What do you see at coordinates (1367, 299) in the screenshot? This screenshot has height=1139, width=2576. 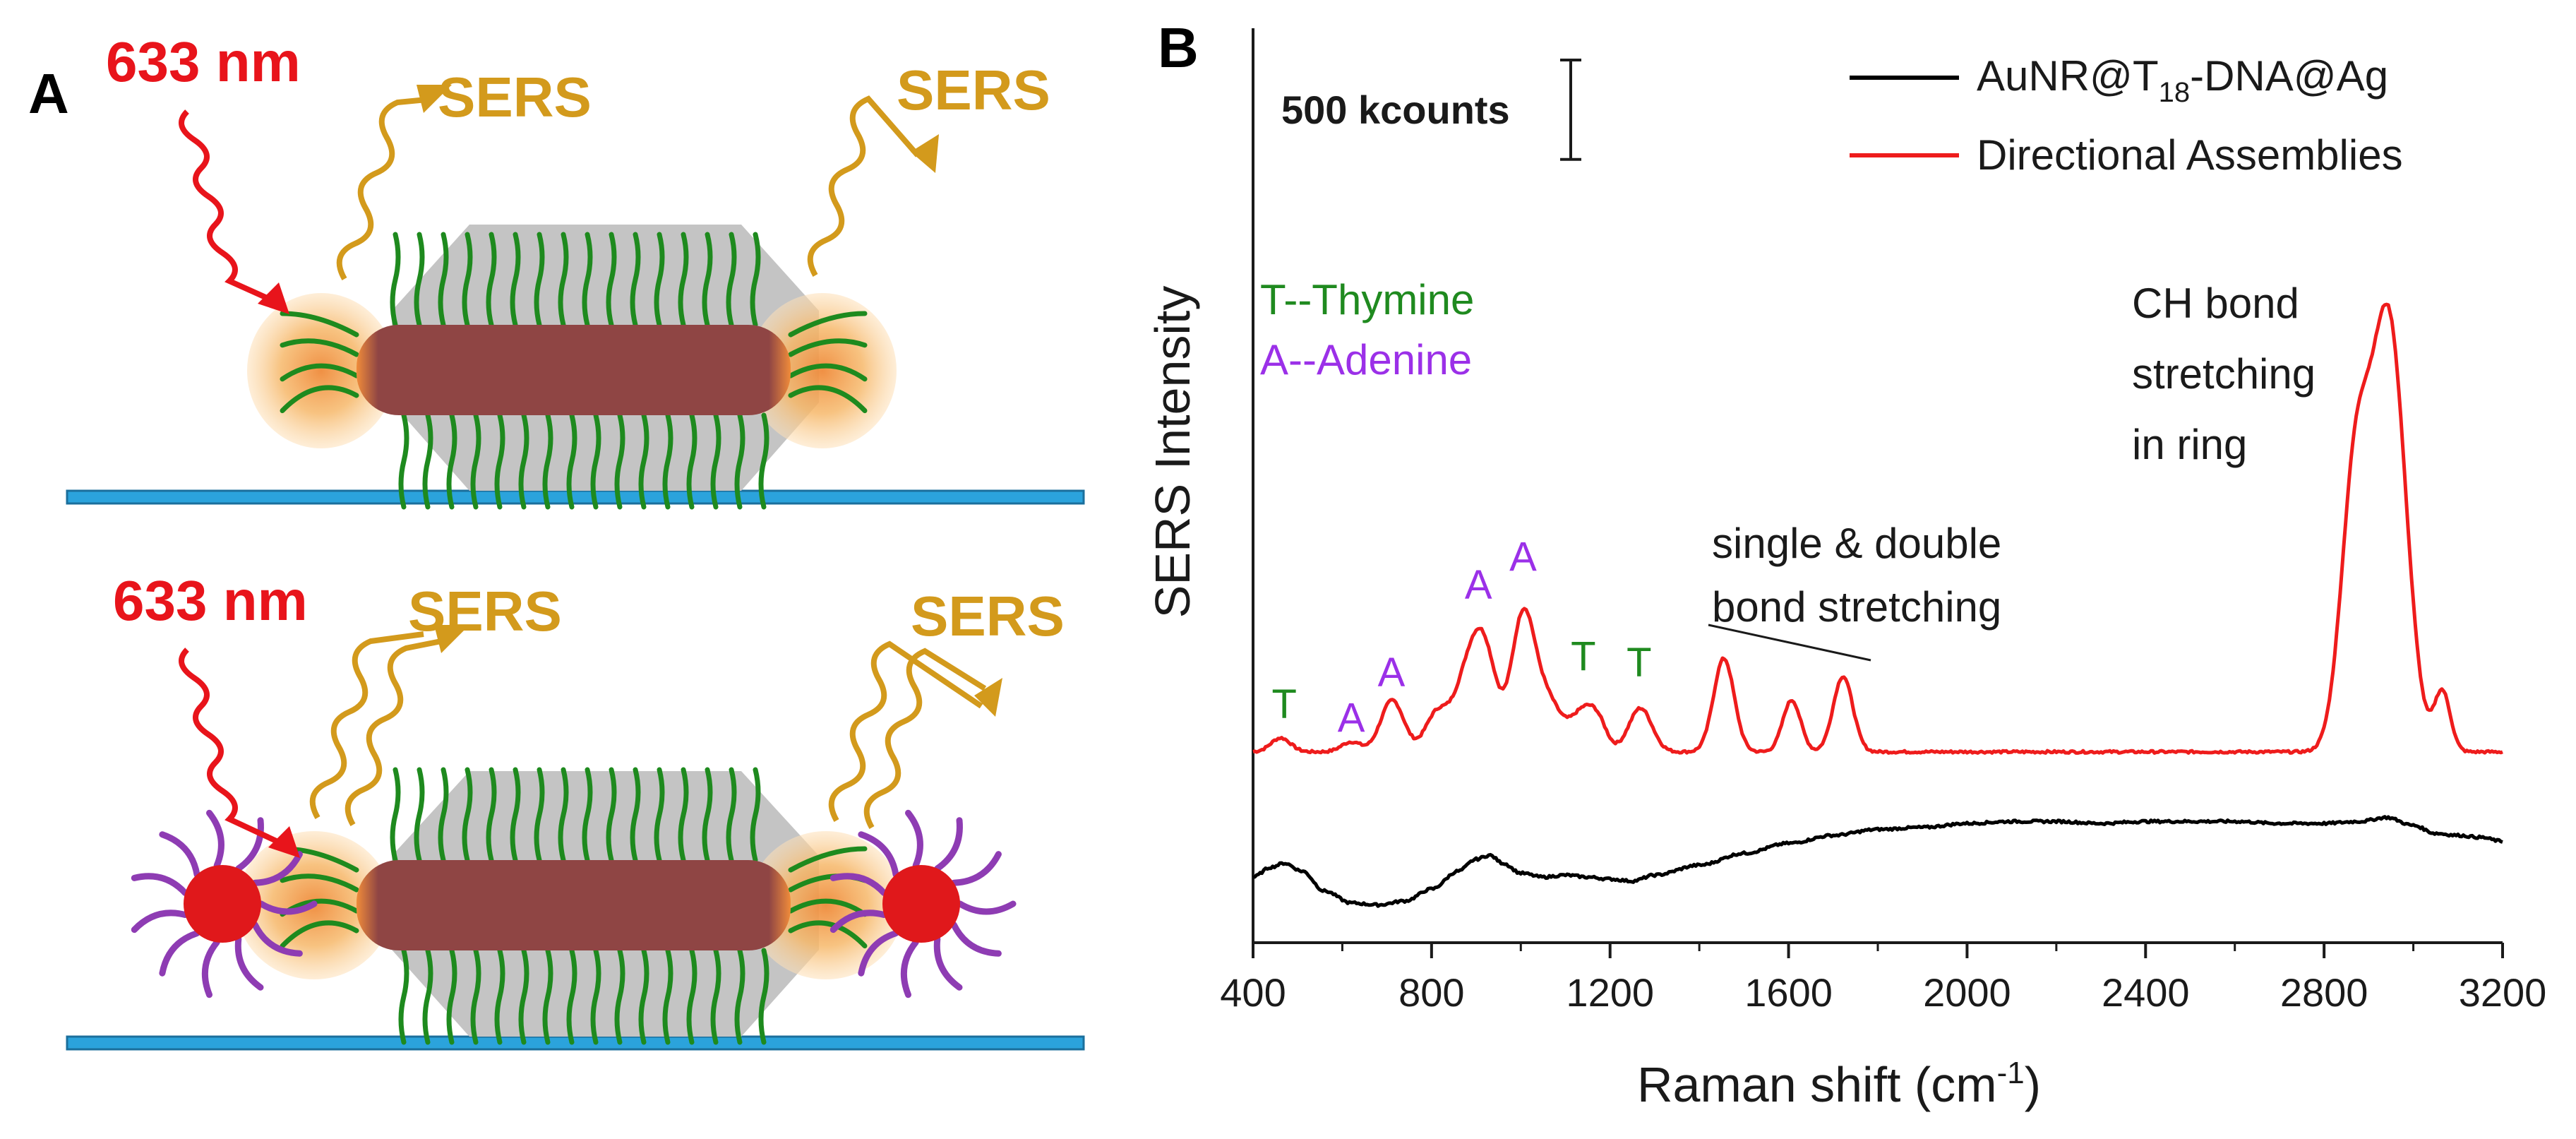 I see `thymine-key: T--Thymine` at bounding box center [1367, 299].